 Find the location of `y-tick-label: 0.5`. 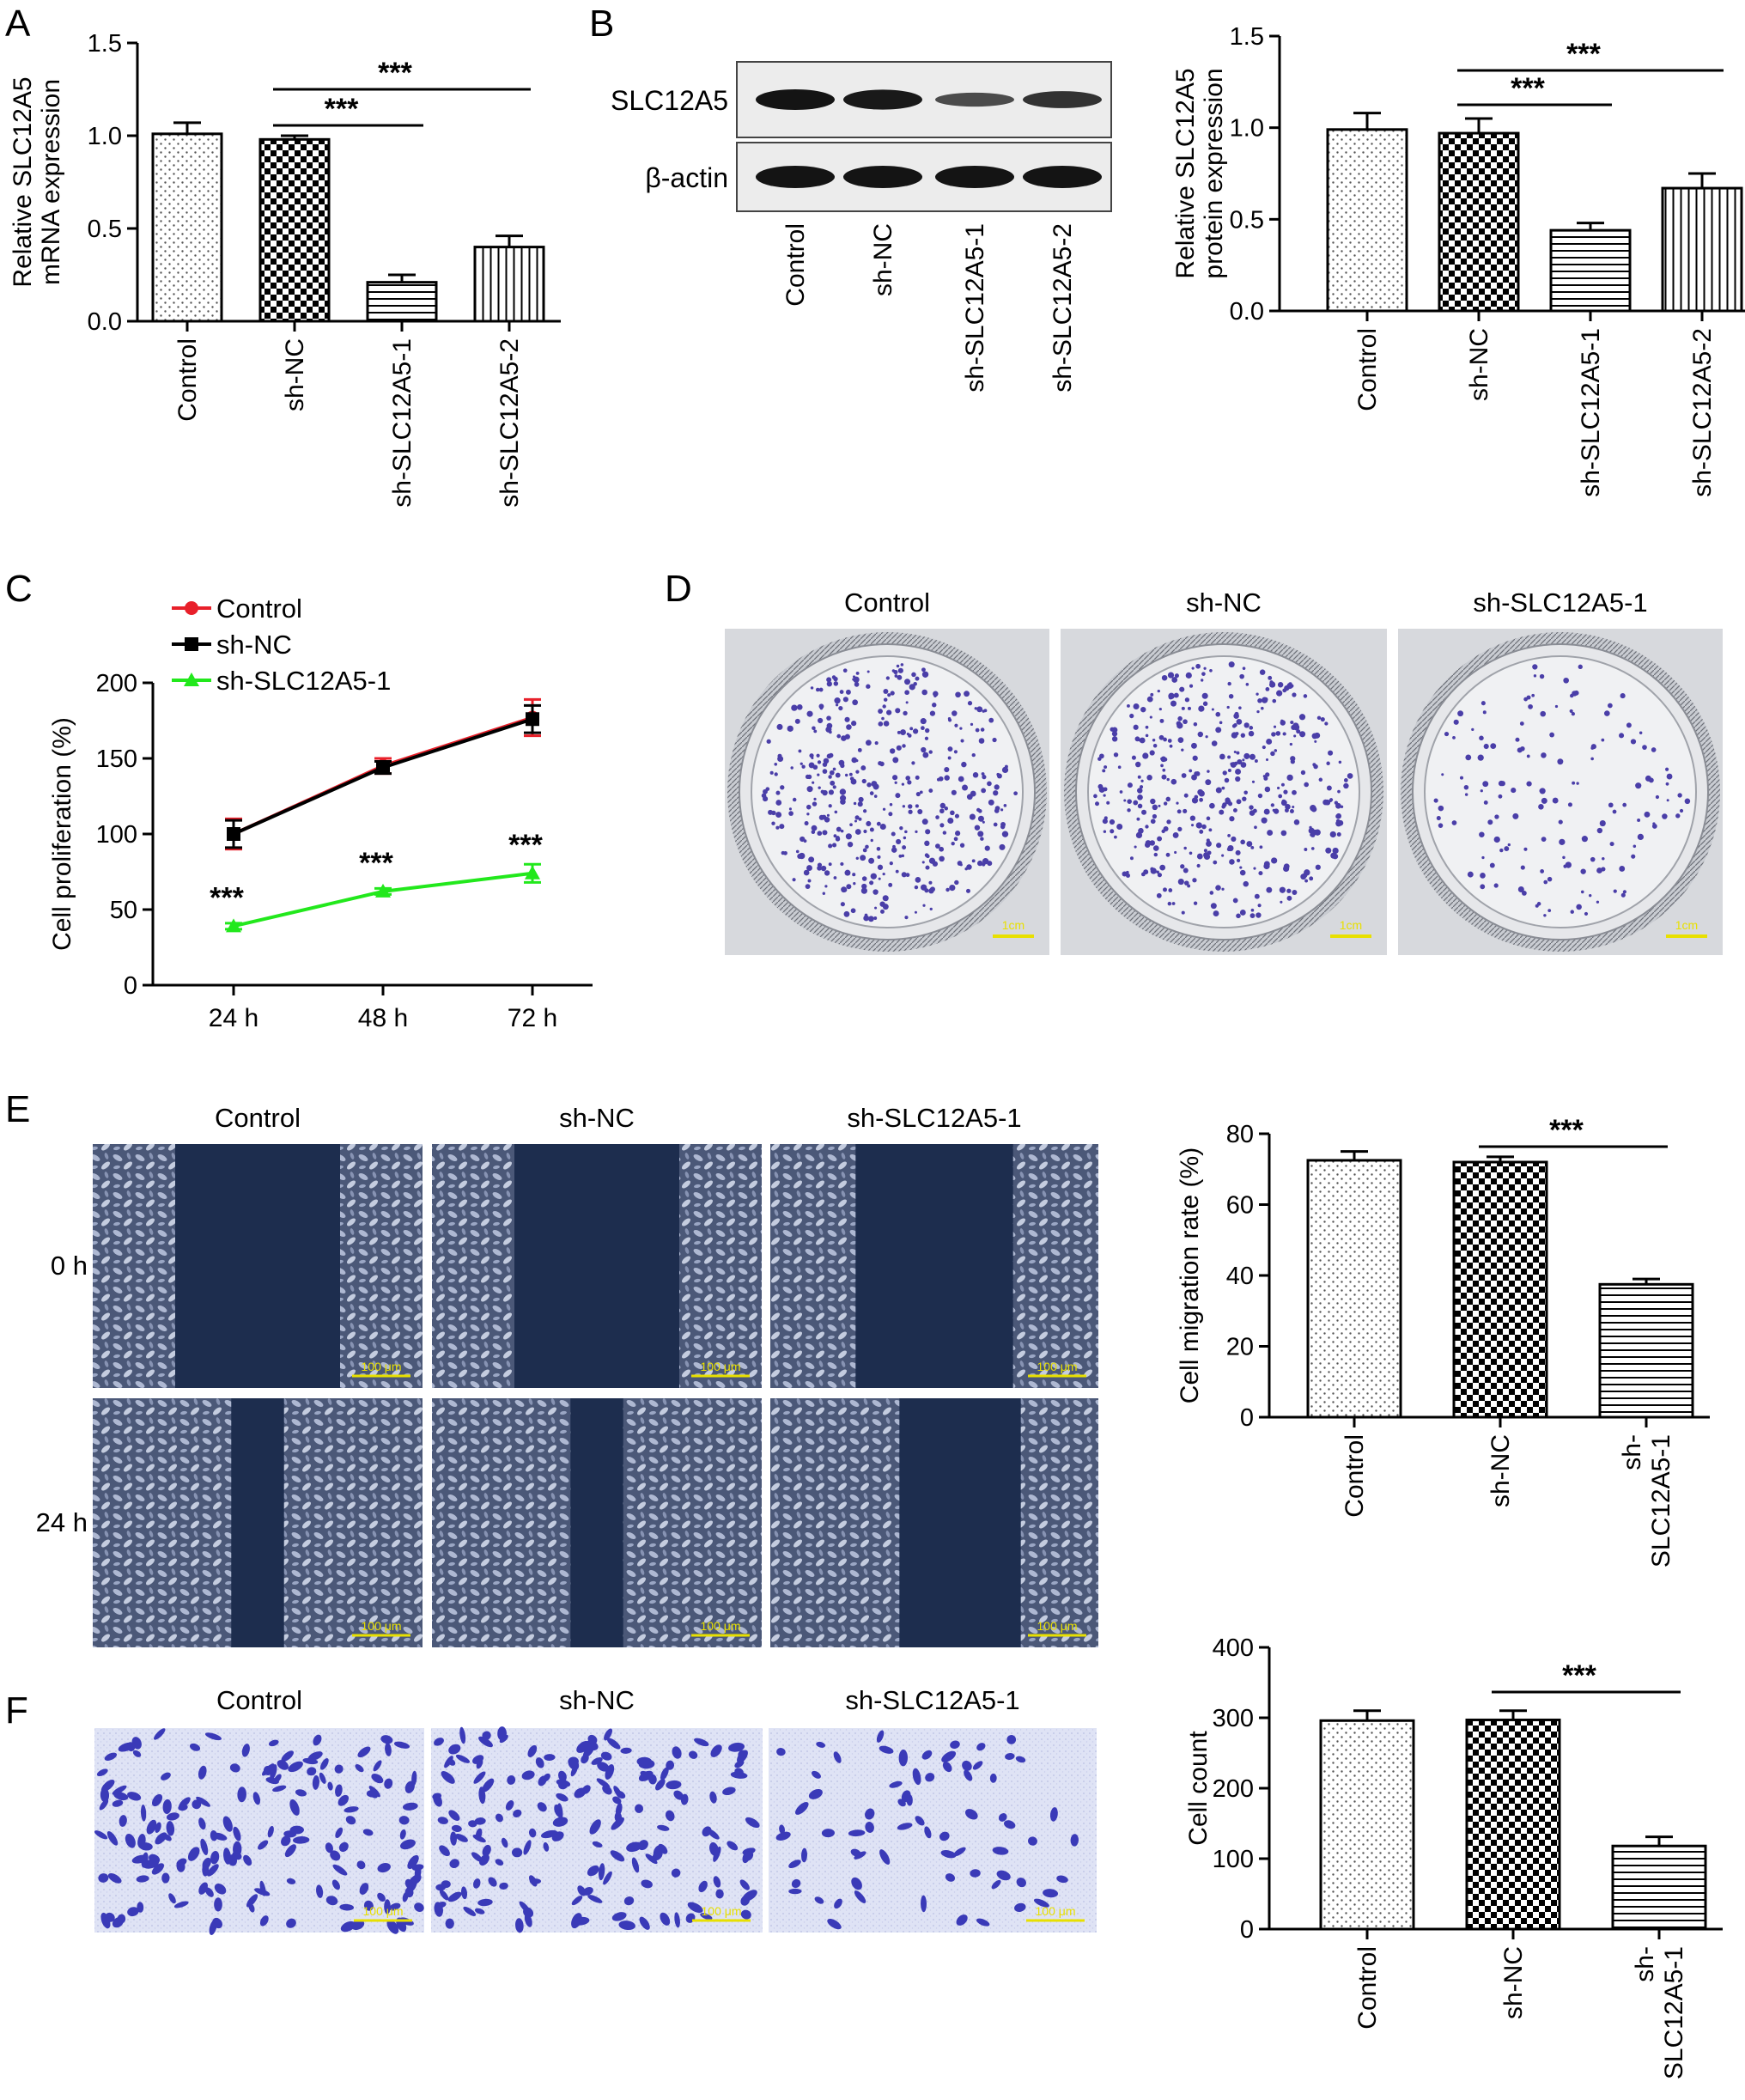

y-tick-label: 0.5 is located at coordinates (105, 229).